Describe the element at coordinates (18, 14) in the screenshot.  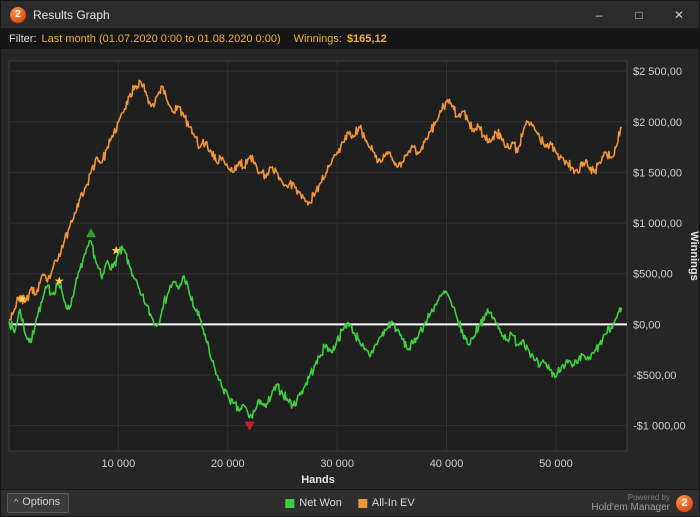
I see `app-logo-icon: 2` at that location.